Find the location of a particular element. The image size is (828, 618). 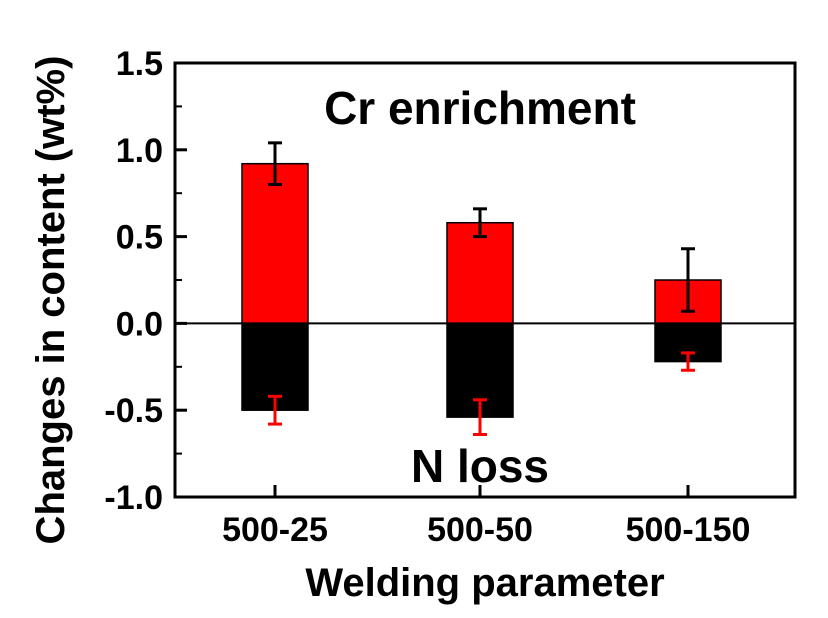

chart-annotation: N loss is located at coordinates (480, 466).